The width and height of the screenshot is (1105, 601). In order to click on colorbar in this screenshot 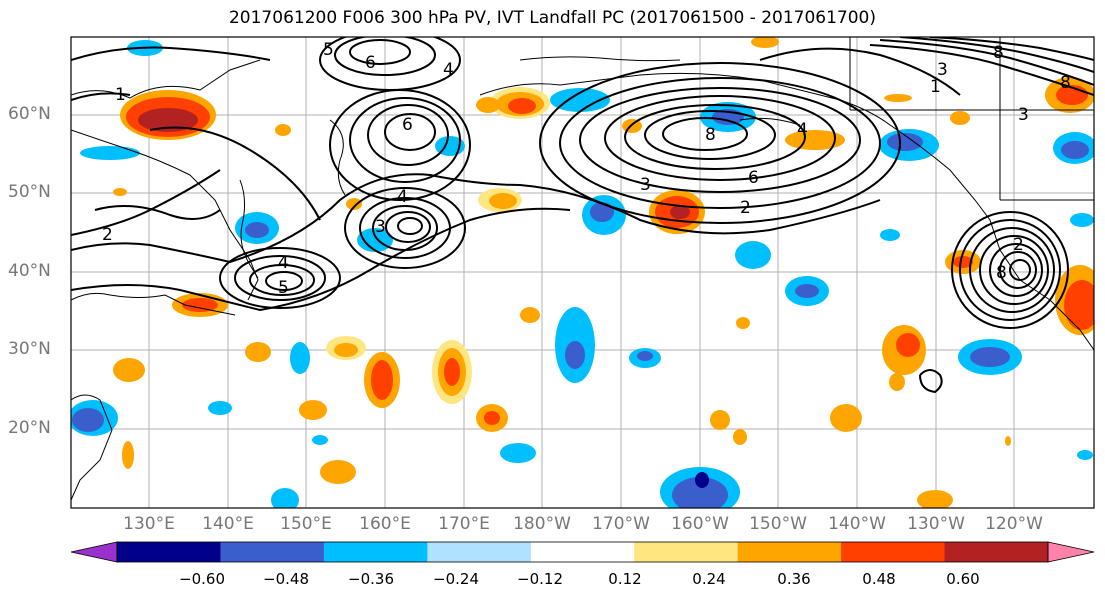, I will do `click(582, 552)`.